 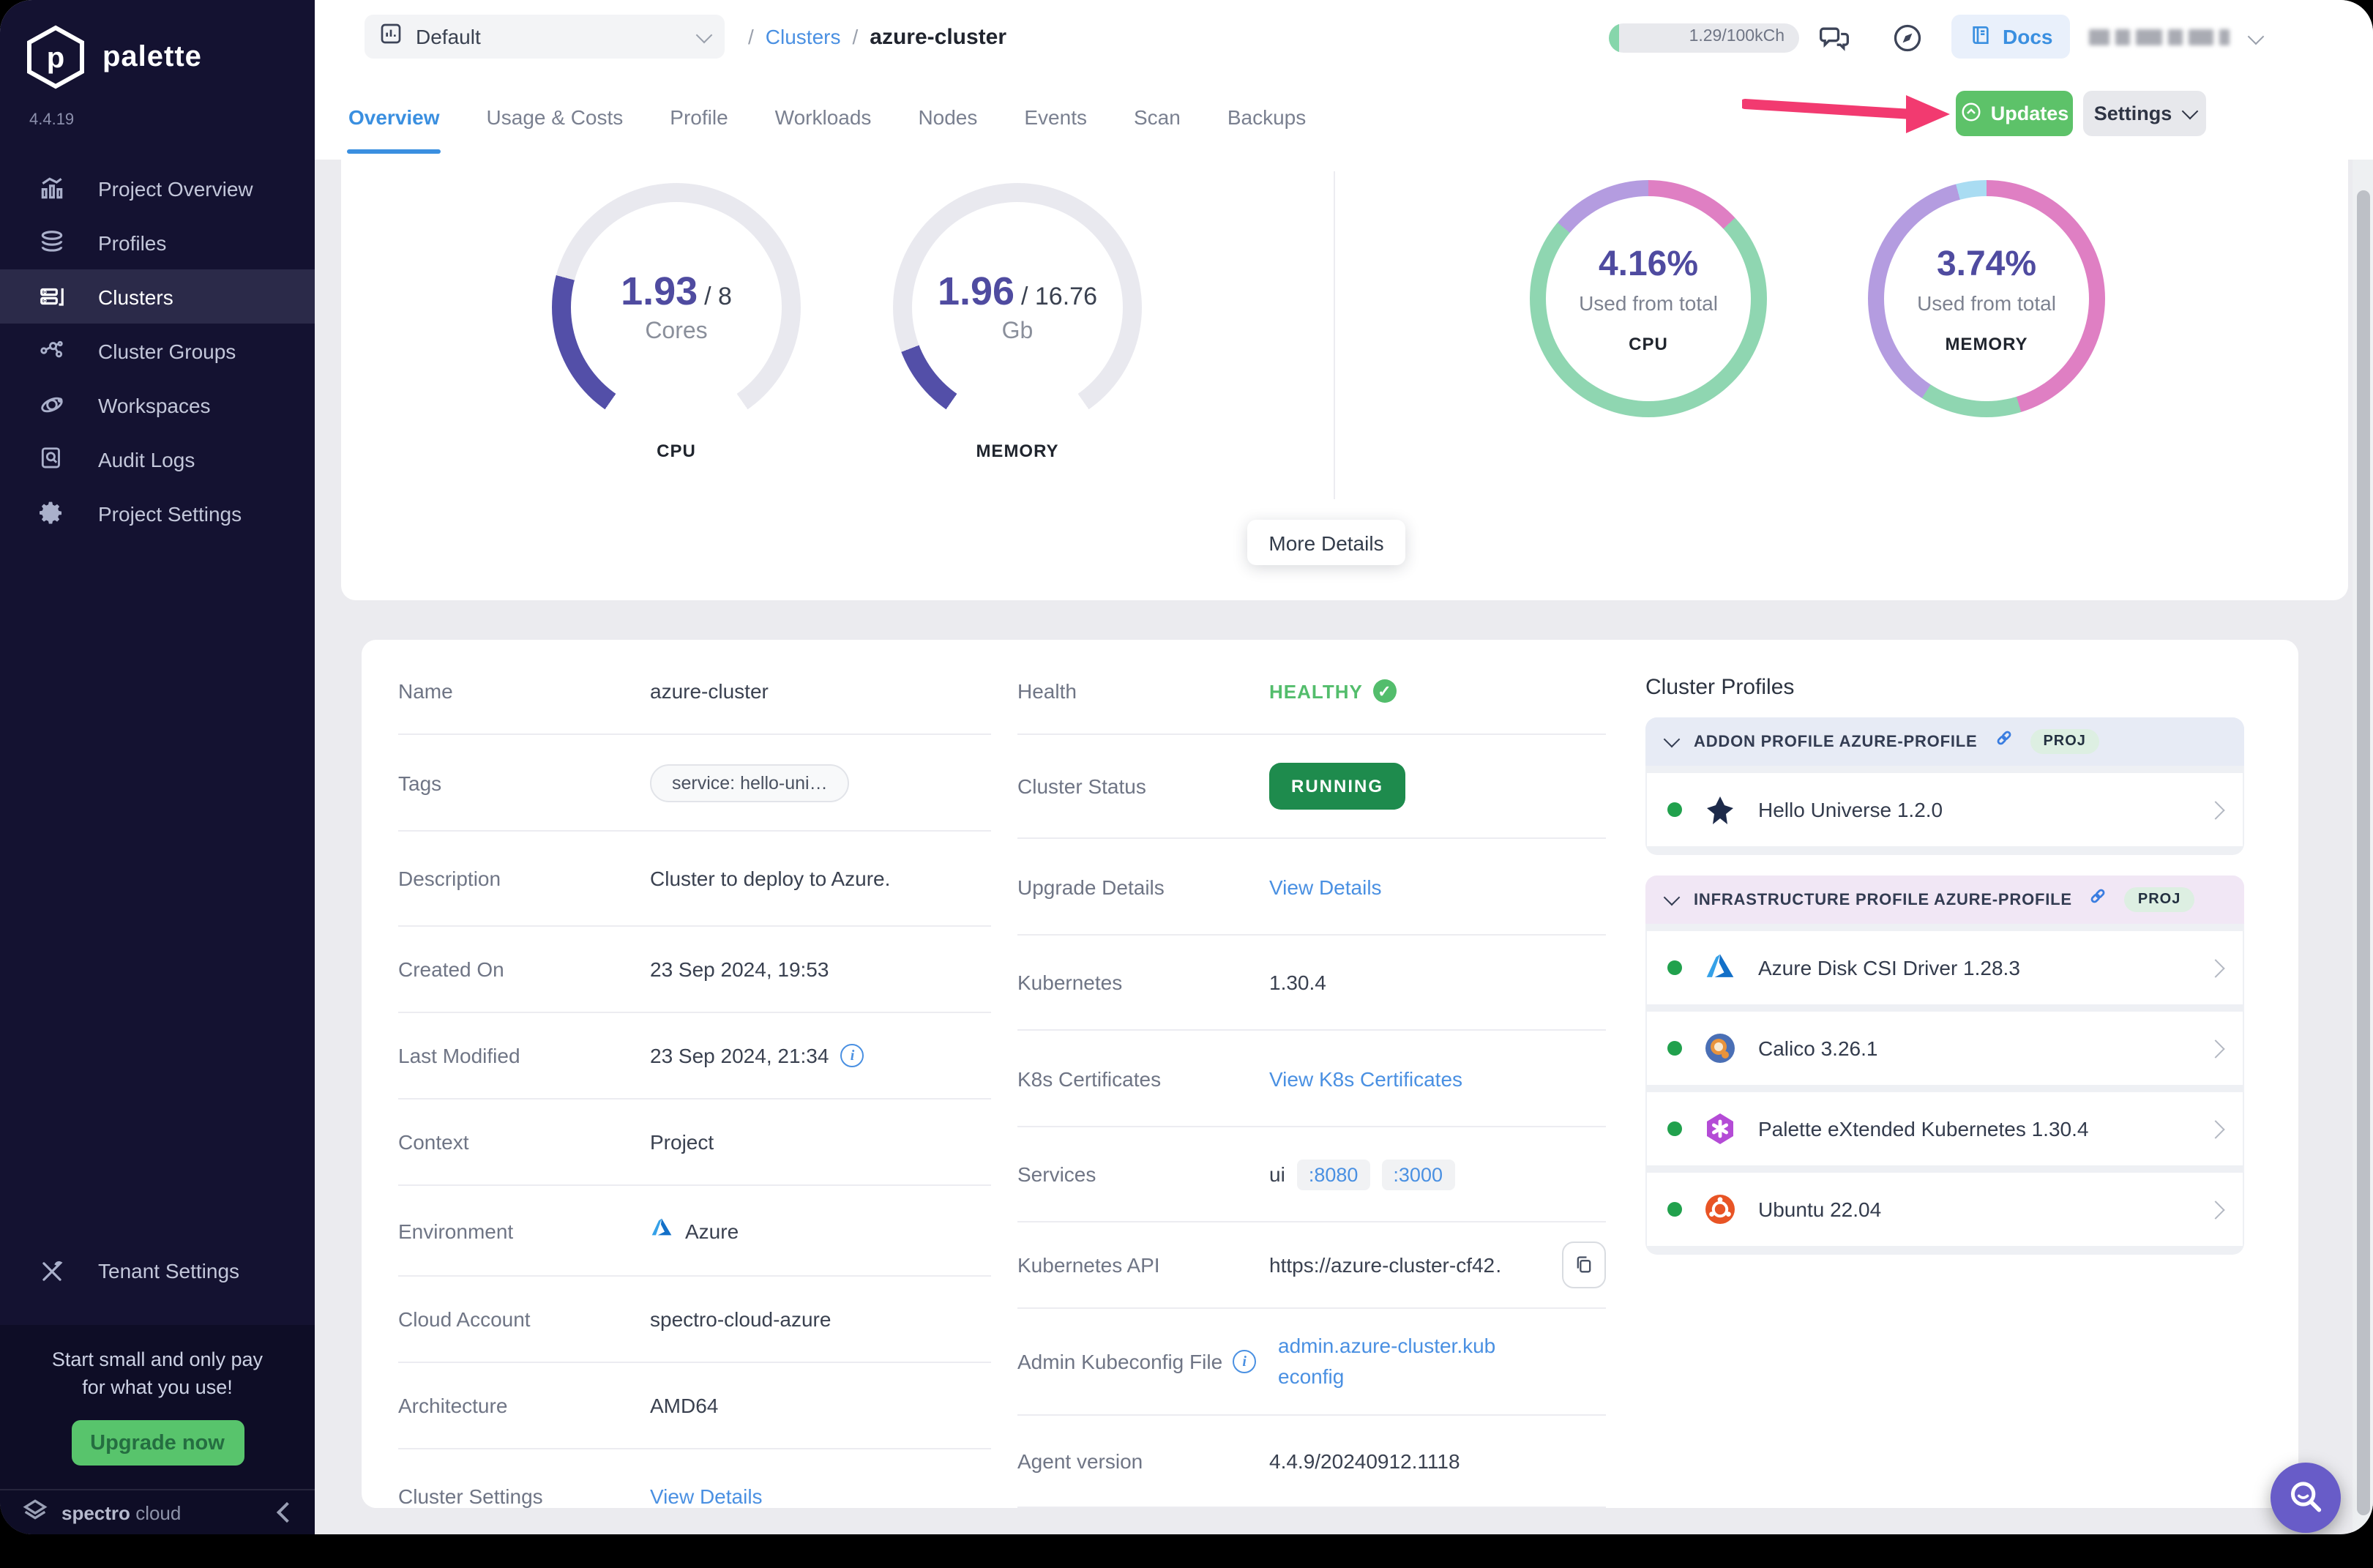 What do you see at coordinates (1834, 38) in the screenshot?
I see `chat-icon` at bounding box center [1834, 38].